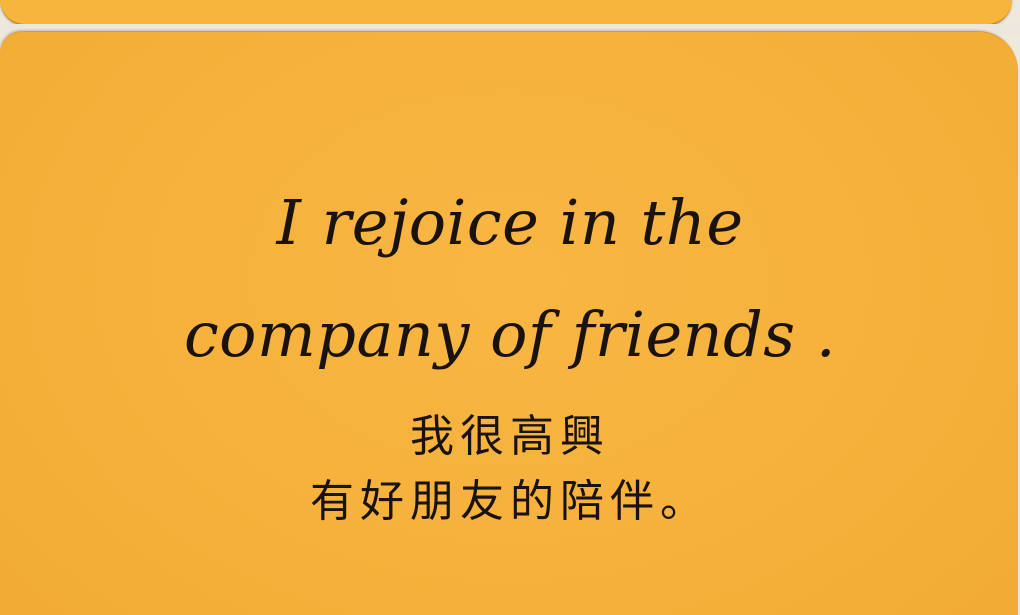  I want to click on top-card-edge, so click(506, 13).